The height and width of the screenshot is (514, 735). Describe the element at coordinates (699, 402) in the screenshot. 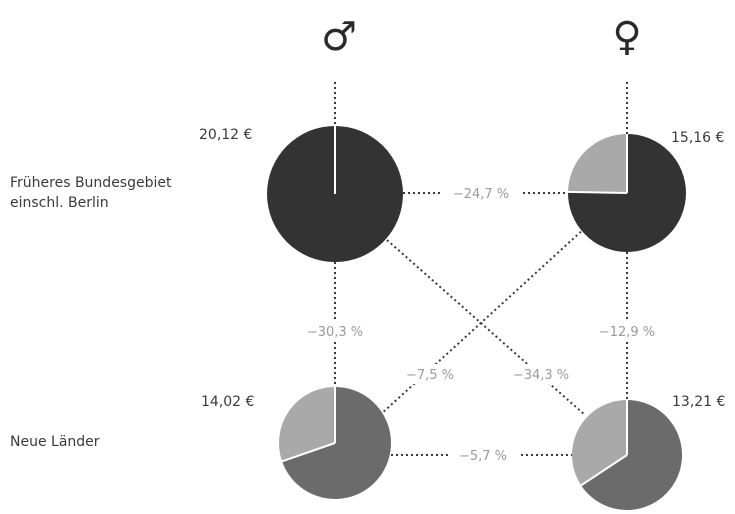

I see `wage-east-female: 13,21 €` at that location.